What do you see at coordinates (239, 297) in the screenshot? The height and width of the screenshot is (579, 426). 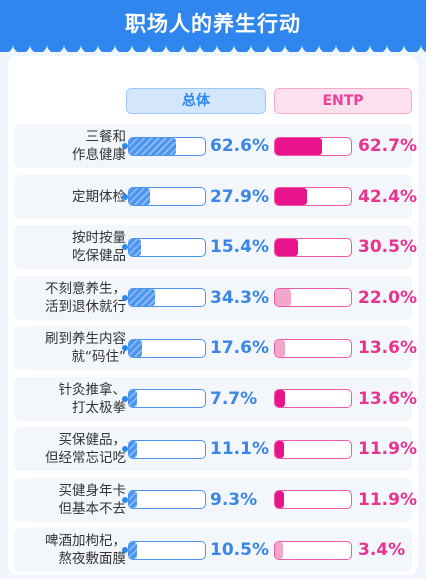 I see `value-label-total: 34.3%` at bounding box center [239, 297].